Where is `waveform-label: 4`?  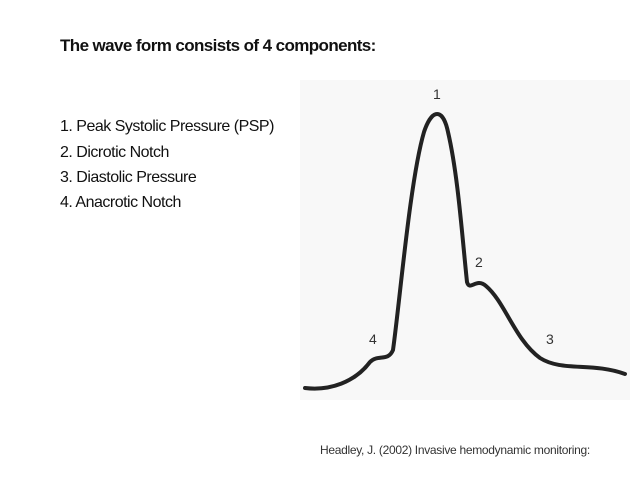
waveform-label: 4 is located at coordinates (373, 339).